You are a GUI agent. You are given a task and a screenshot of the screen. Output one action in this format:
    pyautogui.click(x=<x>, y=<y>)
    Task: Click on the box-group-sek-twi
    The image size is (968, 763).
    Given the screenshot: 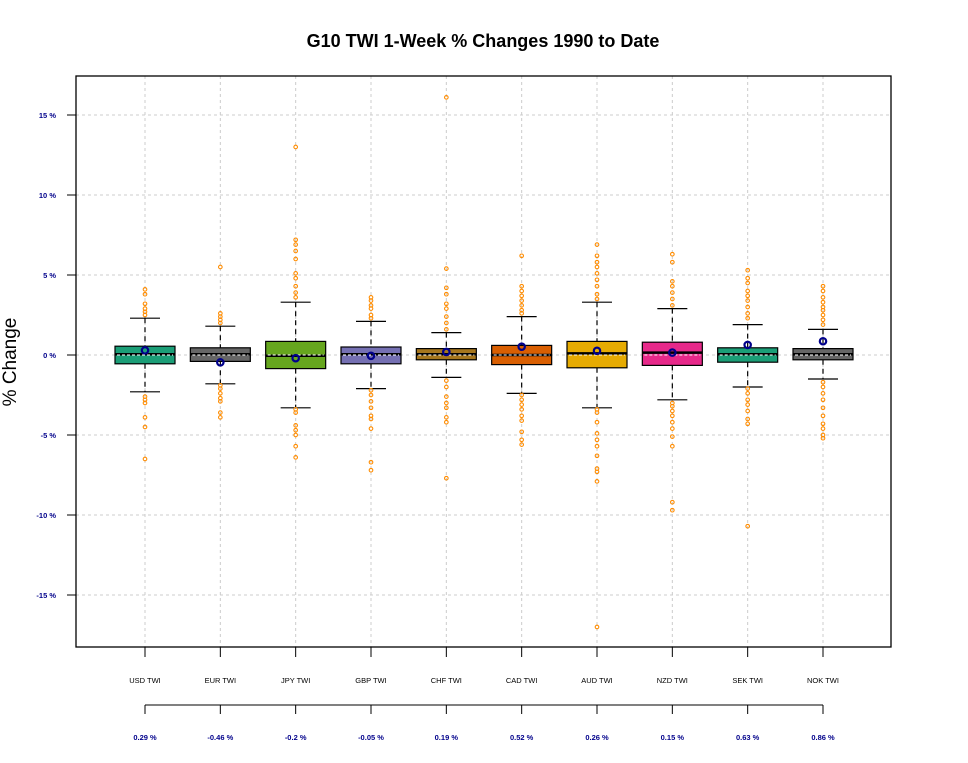 What is the action you would take?
    pyautogui.click(x=748, y=398)
    